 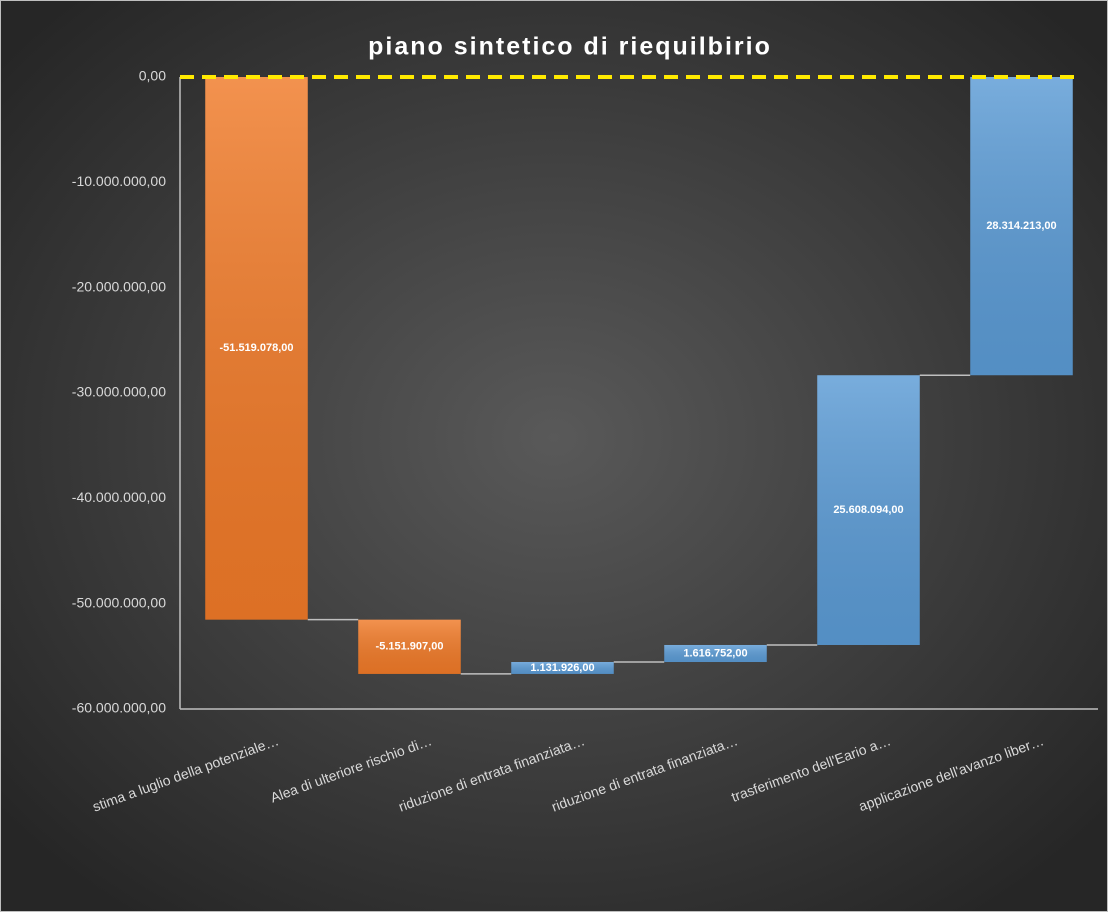 I want to click on data-label: 1.616.752,00, so click(x=715, y=653).